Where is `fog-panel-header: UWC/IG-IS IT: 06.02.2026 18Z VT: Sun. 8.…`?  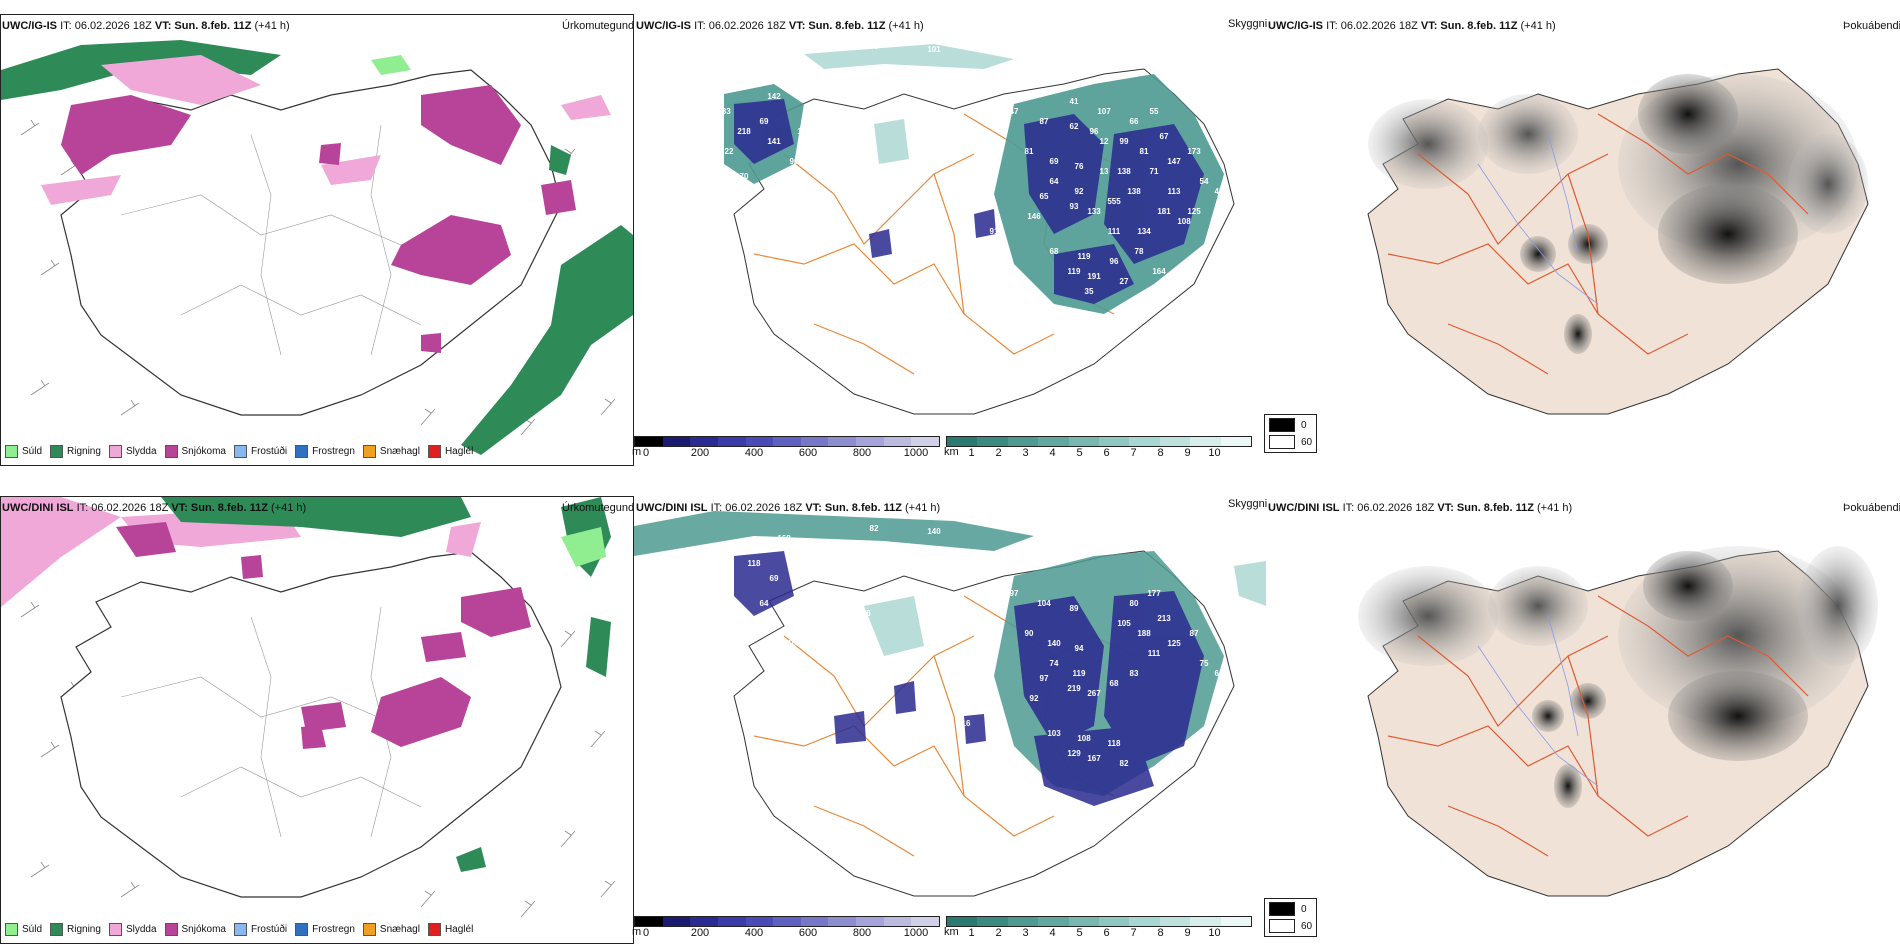
fog-panel-header: UWC/IG-IS IT: 06.02.2026 18Z VT: Sun. 8.… is located at coordinates (1412, 26).